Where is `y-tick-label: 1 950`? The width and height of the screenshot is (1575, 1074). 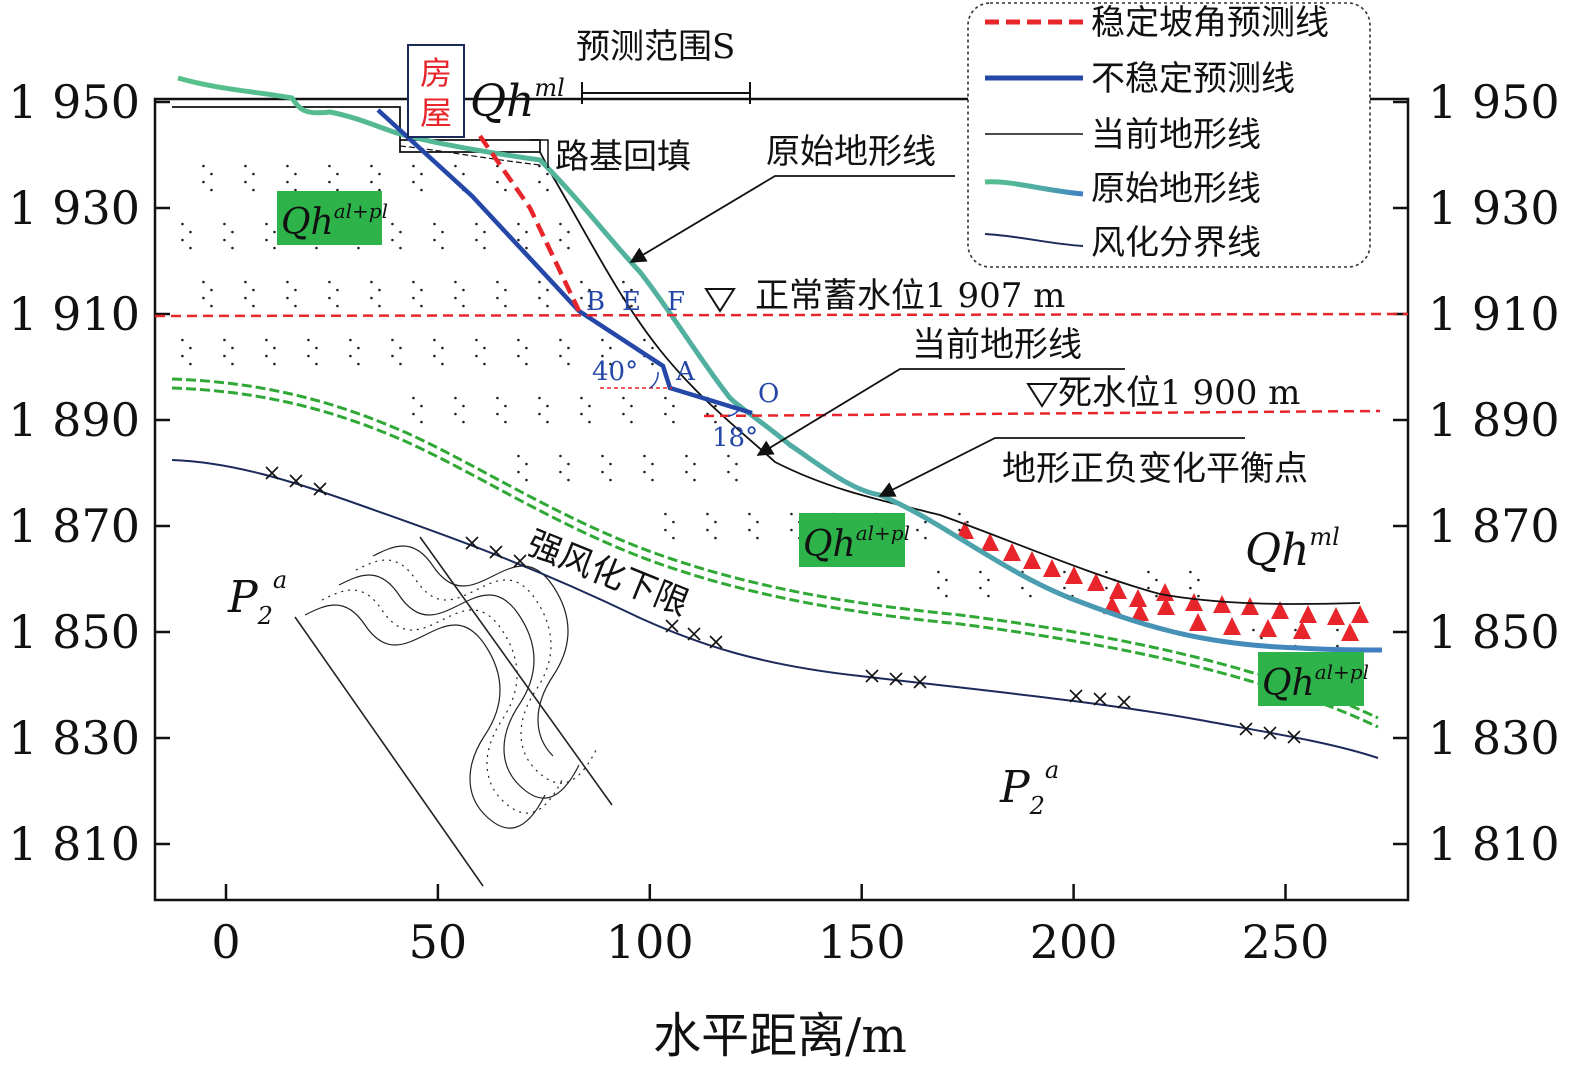
y-tick-label: 1 950 is located at coordinates (74, 102).